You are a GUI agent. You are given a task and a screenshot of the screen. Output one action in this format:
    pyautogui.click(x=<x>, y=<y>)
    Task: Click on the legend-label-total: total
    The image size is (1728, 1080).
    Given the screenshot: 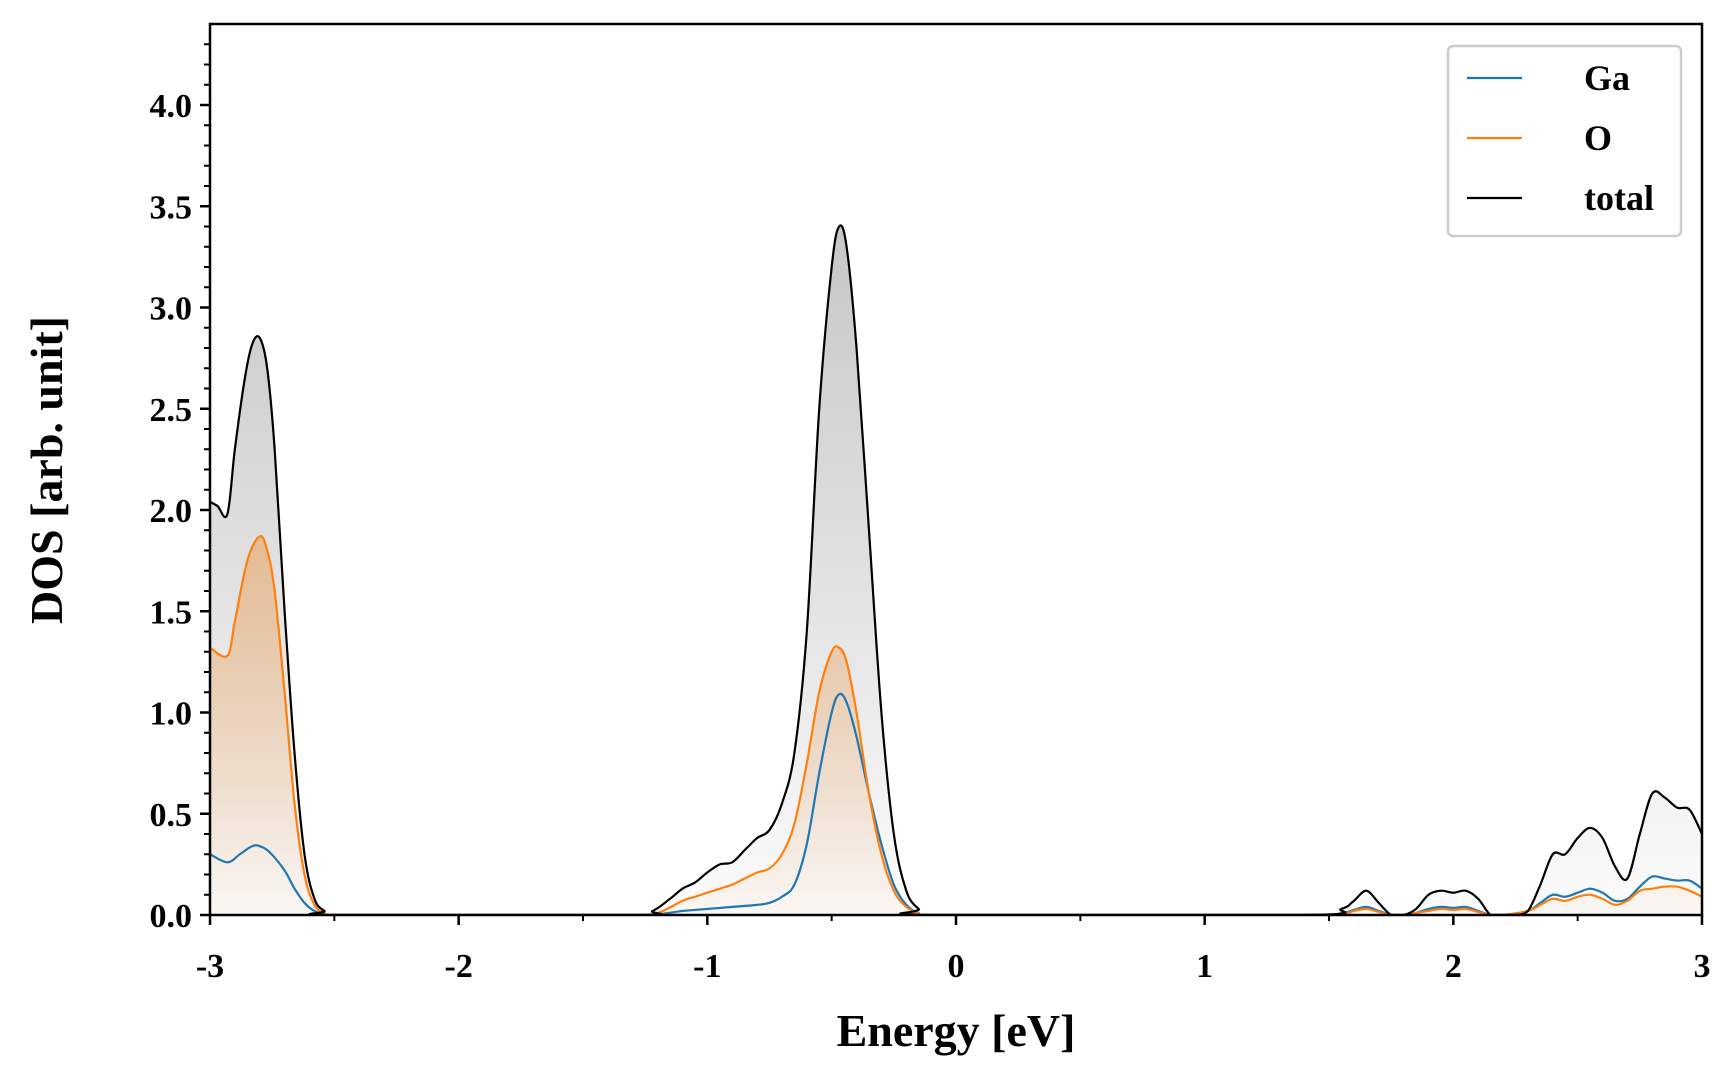 What is the action you would take?
    pyautogui.click(x=1619, y=198)
    